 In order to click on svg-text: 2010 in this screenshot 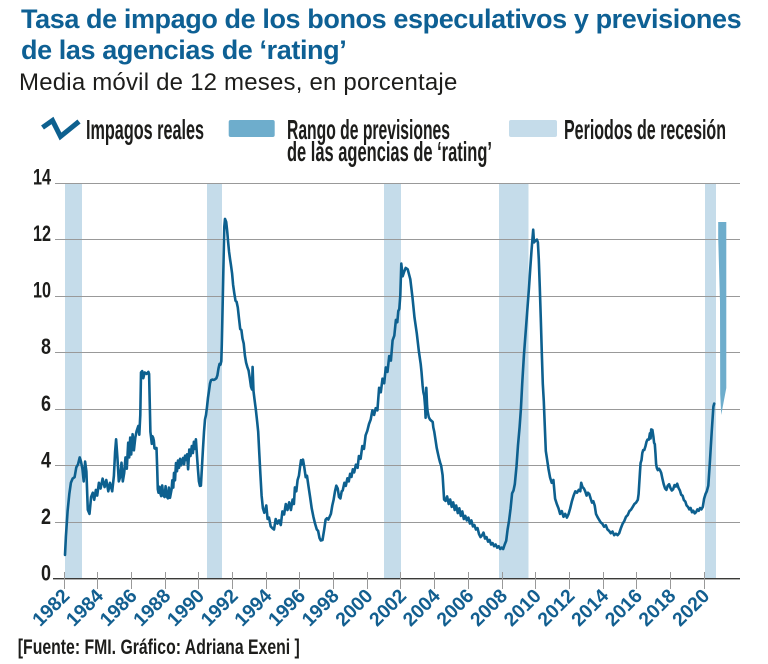, I will do `click(523, 608)`.